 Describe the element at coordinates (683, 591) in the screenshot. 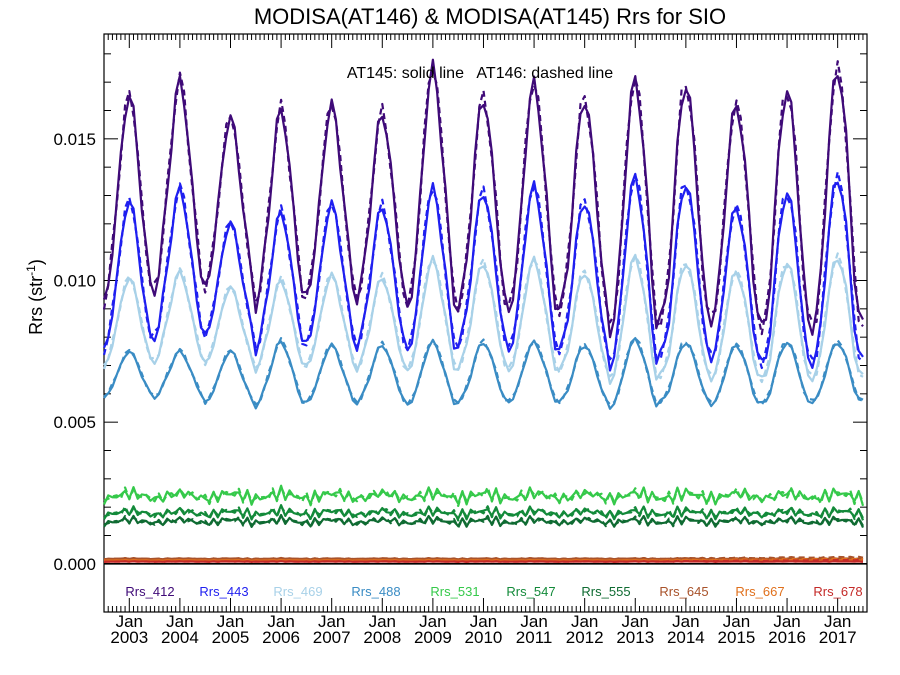

I see `legend-entry-rrs_645: Rrs_645` at that location.